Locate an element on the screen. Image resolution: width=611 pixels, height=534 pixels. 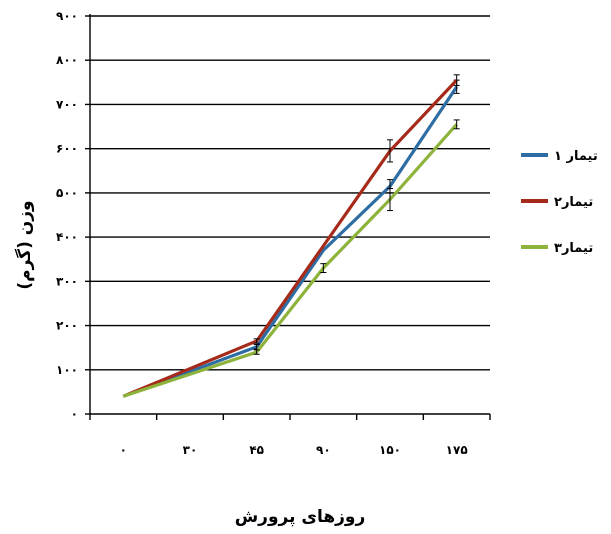
legend: تیمار ۱ تیمار۲ تیمار۳ is located at coordinates (559, 202).